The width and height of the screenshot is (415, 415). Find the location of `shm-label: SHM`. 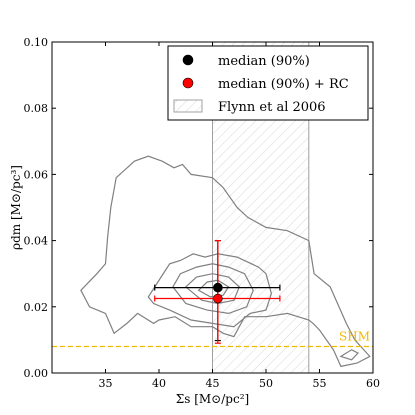

shm-label: SHM is located at coordinates (354, 337).